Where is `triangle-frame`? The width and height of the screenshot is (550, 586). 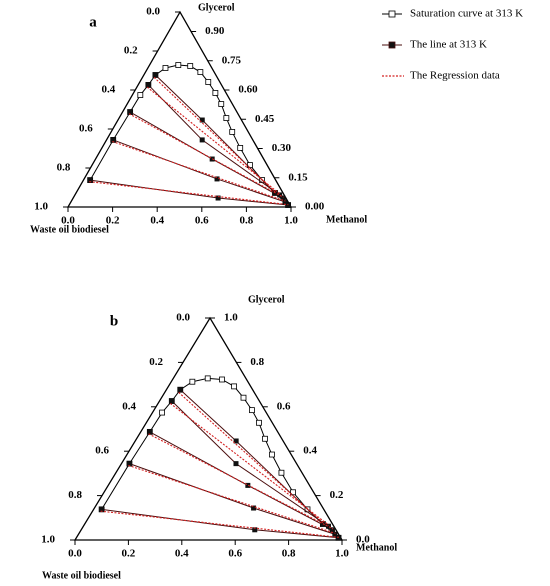 triangle-frame is located at coordinates (179, 109).